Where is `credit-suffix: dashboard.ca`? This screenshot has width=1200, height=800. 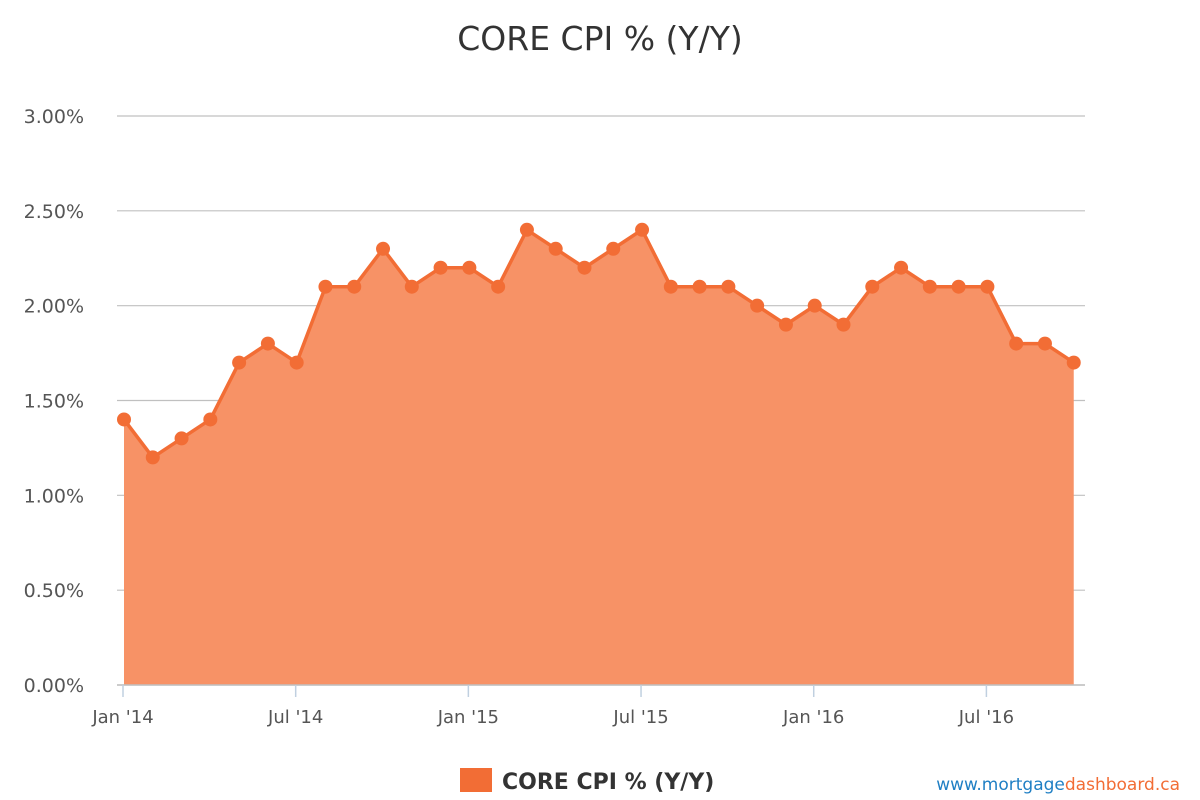
credit-suffix: dashboard.ca is located at coordinates (1122, 785).